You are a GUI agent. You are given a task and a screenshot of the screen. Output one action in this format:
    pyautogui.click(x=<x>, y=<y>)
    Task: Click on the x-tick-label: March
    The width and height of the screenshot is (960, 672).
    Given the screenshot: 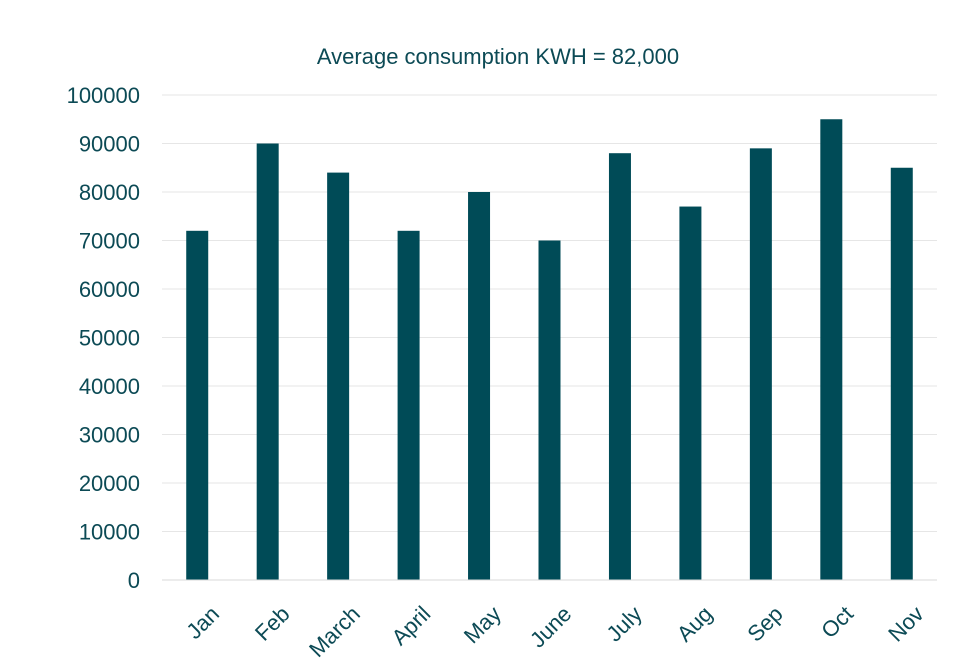 What is the action you would take?
    pyautogui.click(x=334, y=631)
    